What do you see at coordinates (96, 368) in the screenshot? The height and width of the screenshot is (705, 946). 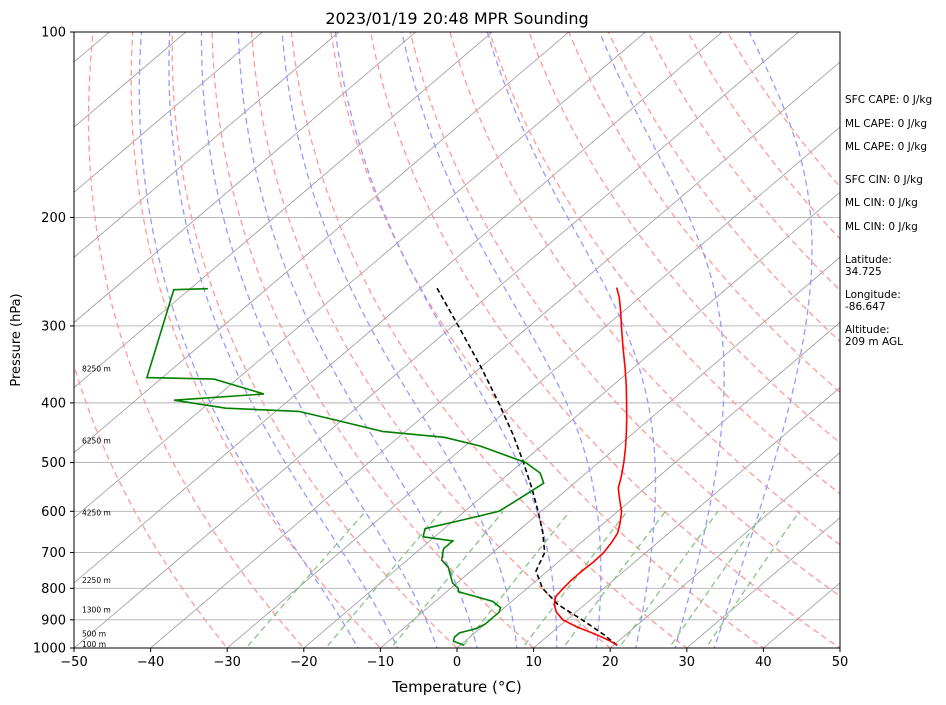 I see `height-label: 8250 m` at bounding box center [96, 368].